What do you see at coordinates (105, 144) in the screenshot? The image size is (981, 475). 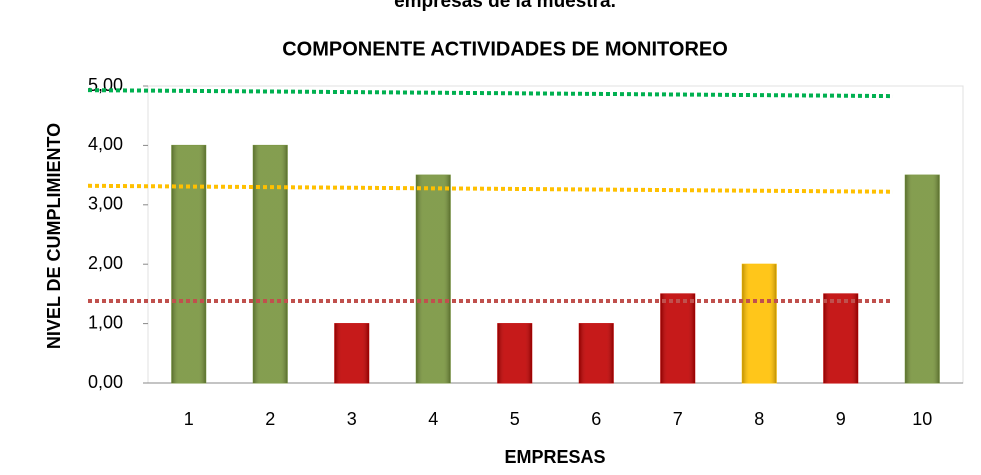 I see `y-tick-label: 4,00` at bounding box center [105, 144].